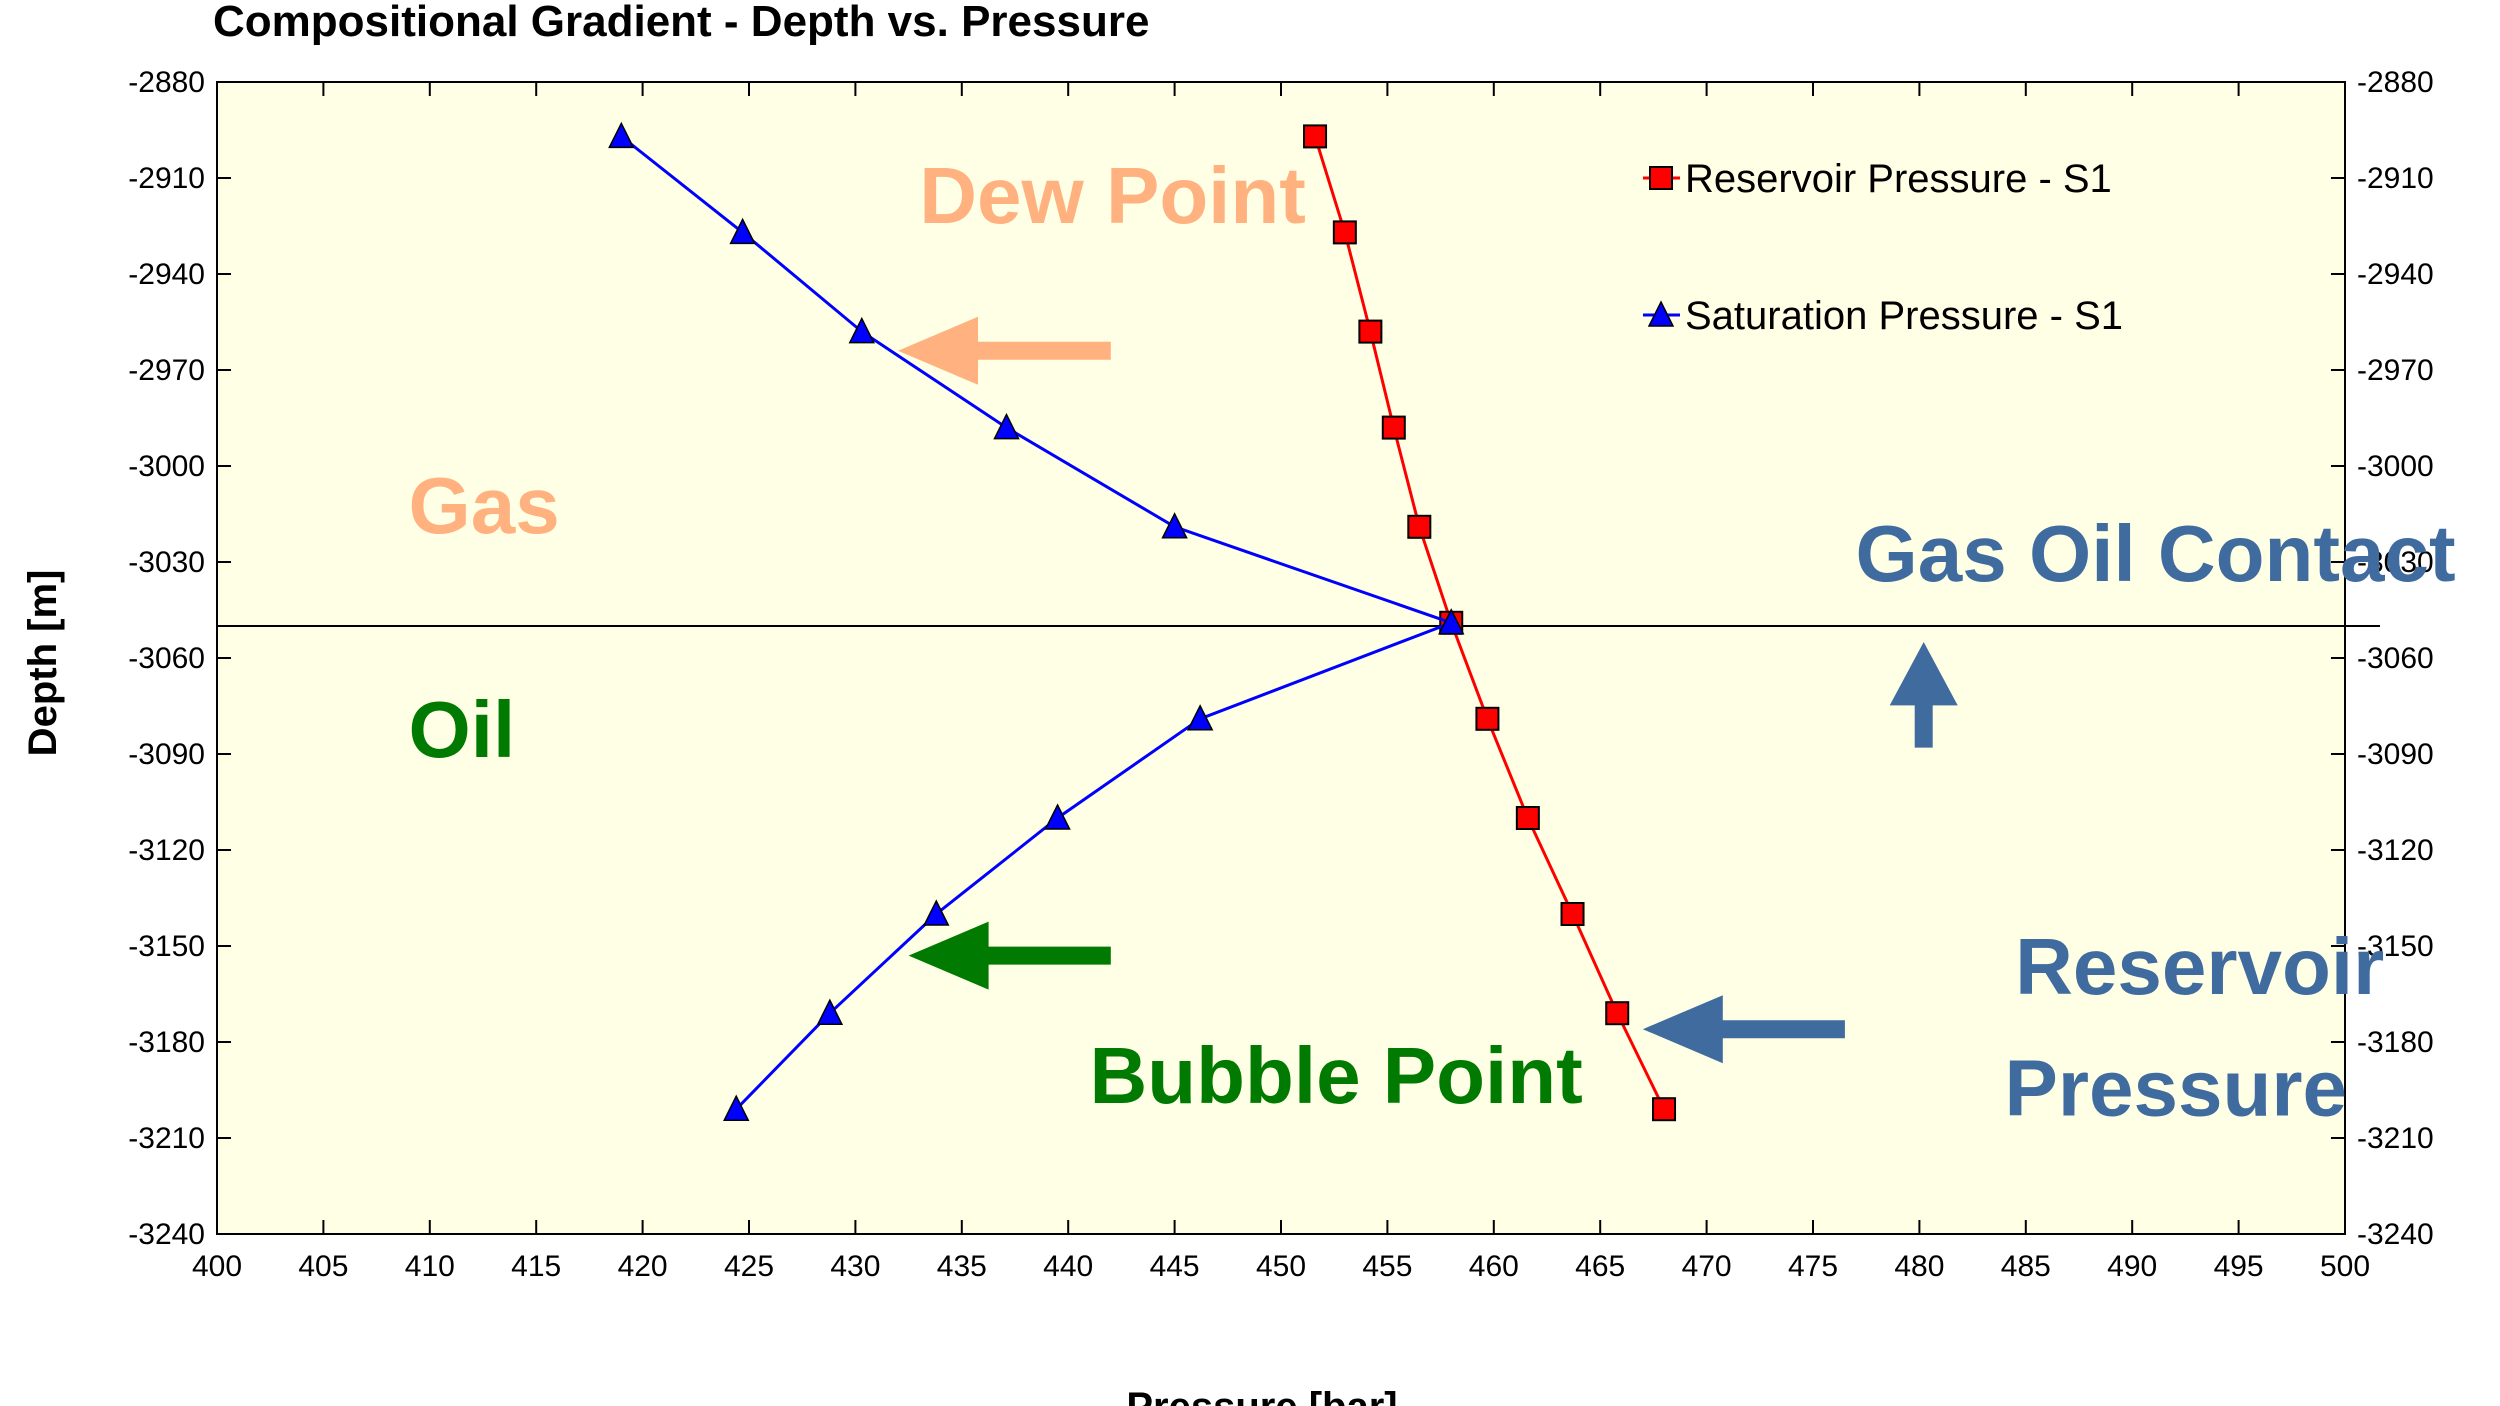 Image resolution: width=2500 pixels, height=1406 pixels. Describe the element at coordinates (323, 1266) in the screenshot. I see `x-tick-label: 405` at that location.